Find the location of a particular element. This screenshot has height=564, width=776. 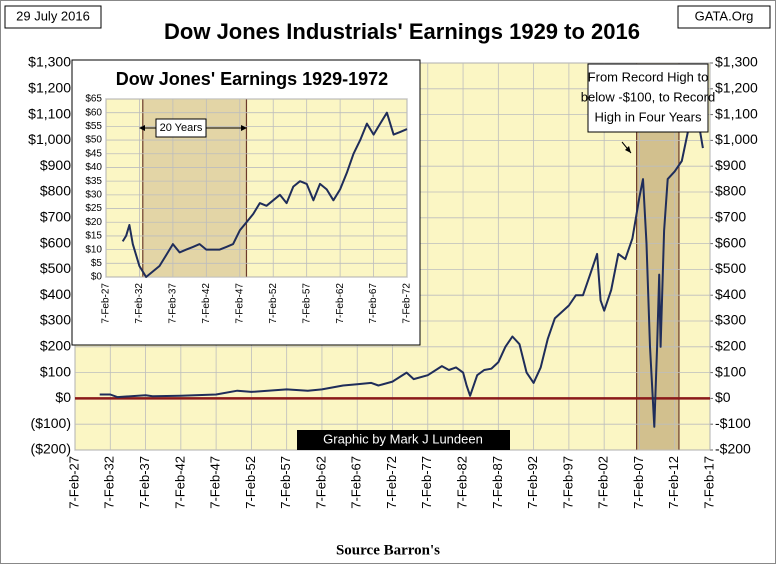

site-label: GATA.Org is located at coordinates (724, 15).